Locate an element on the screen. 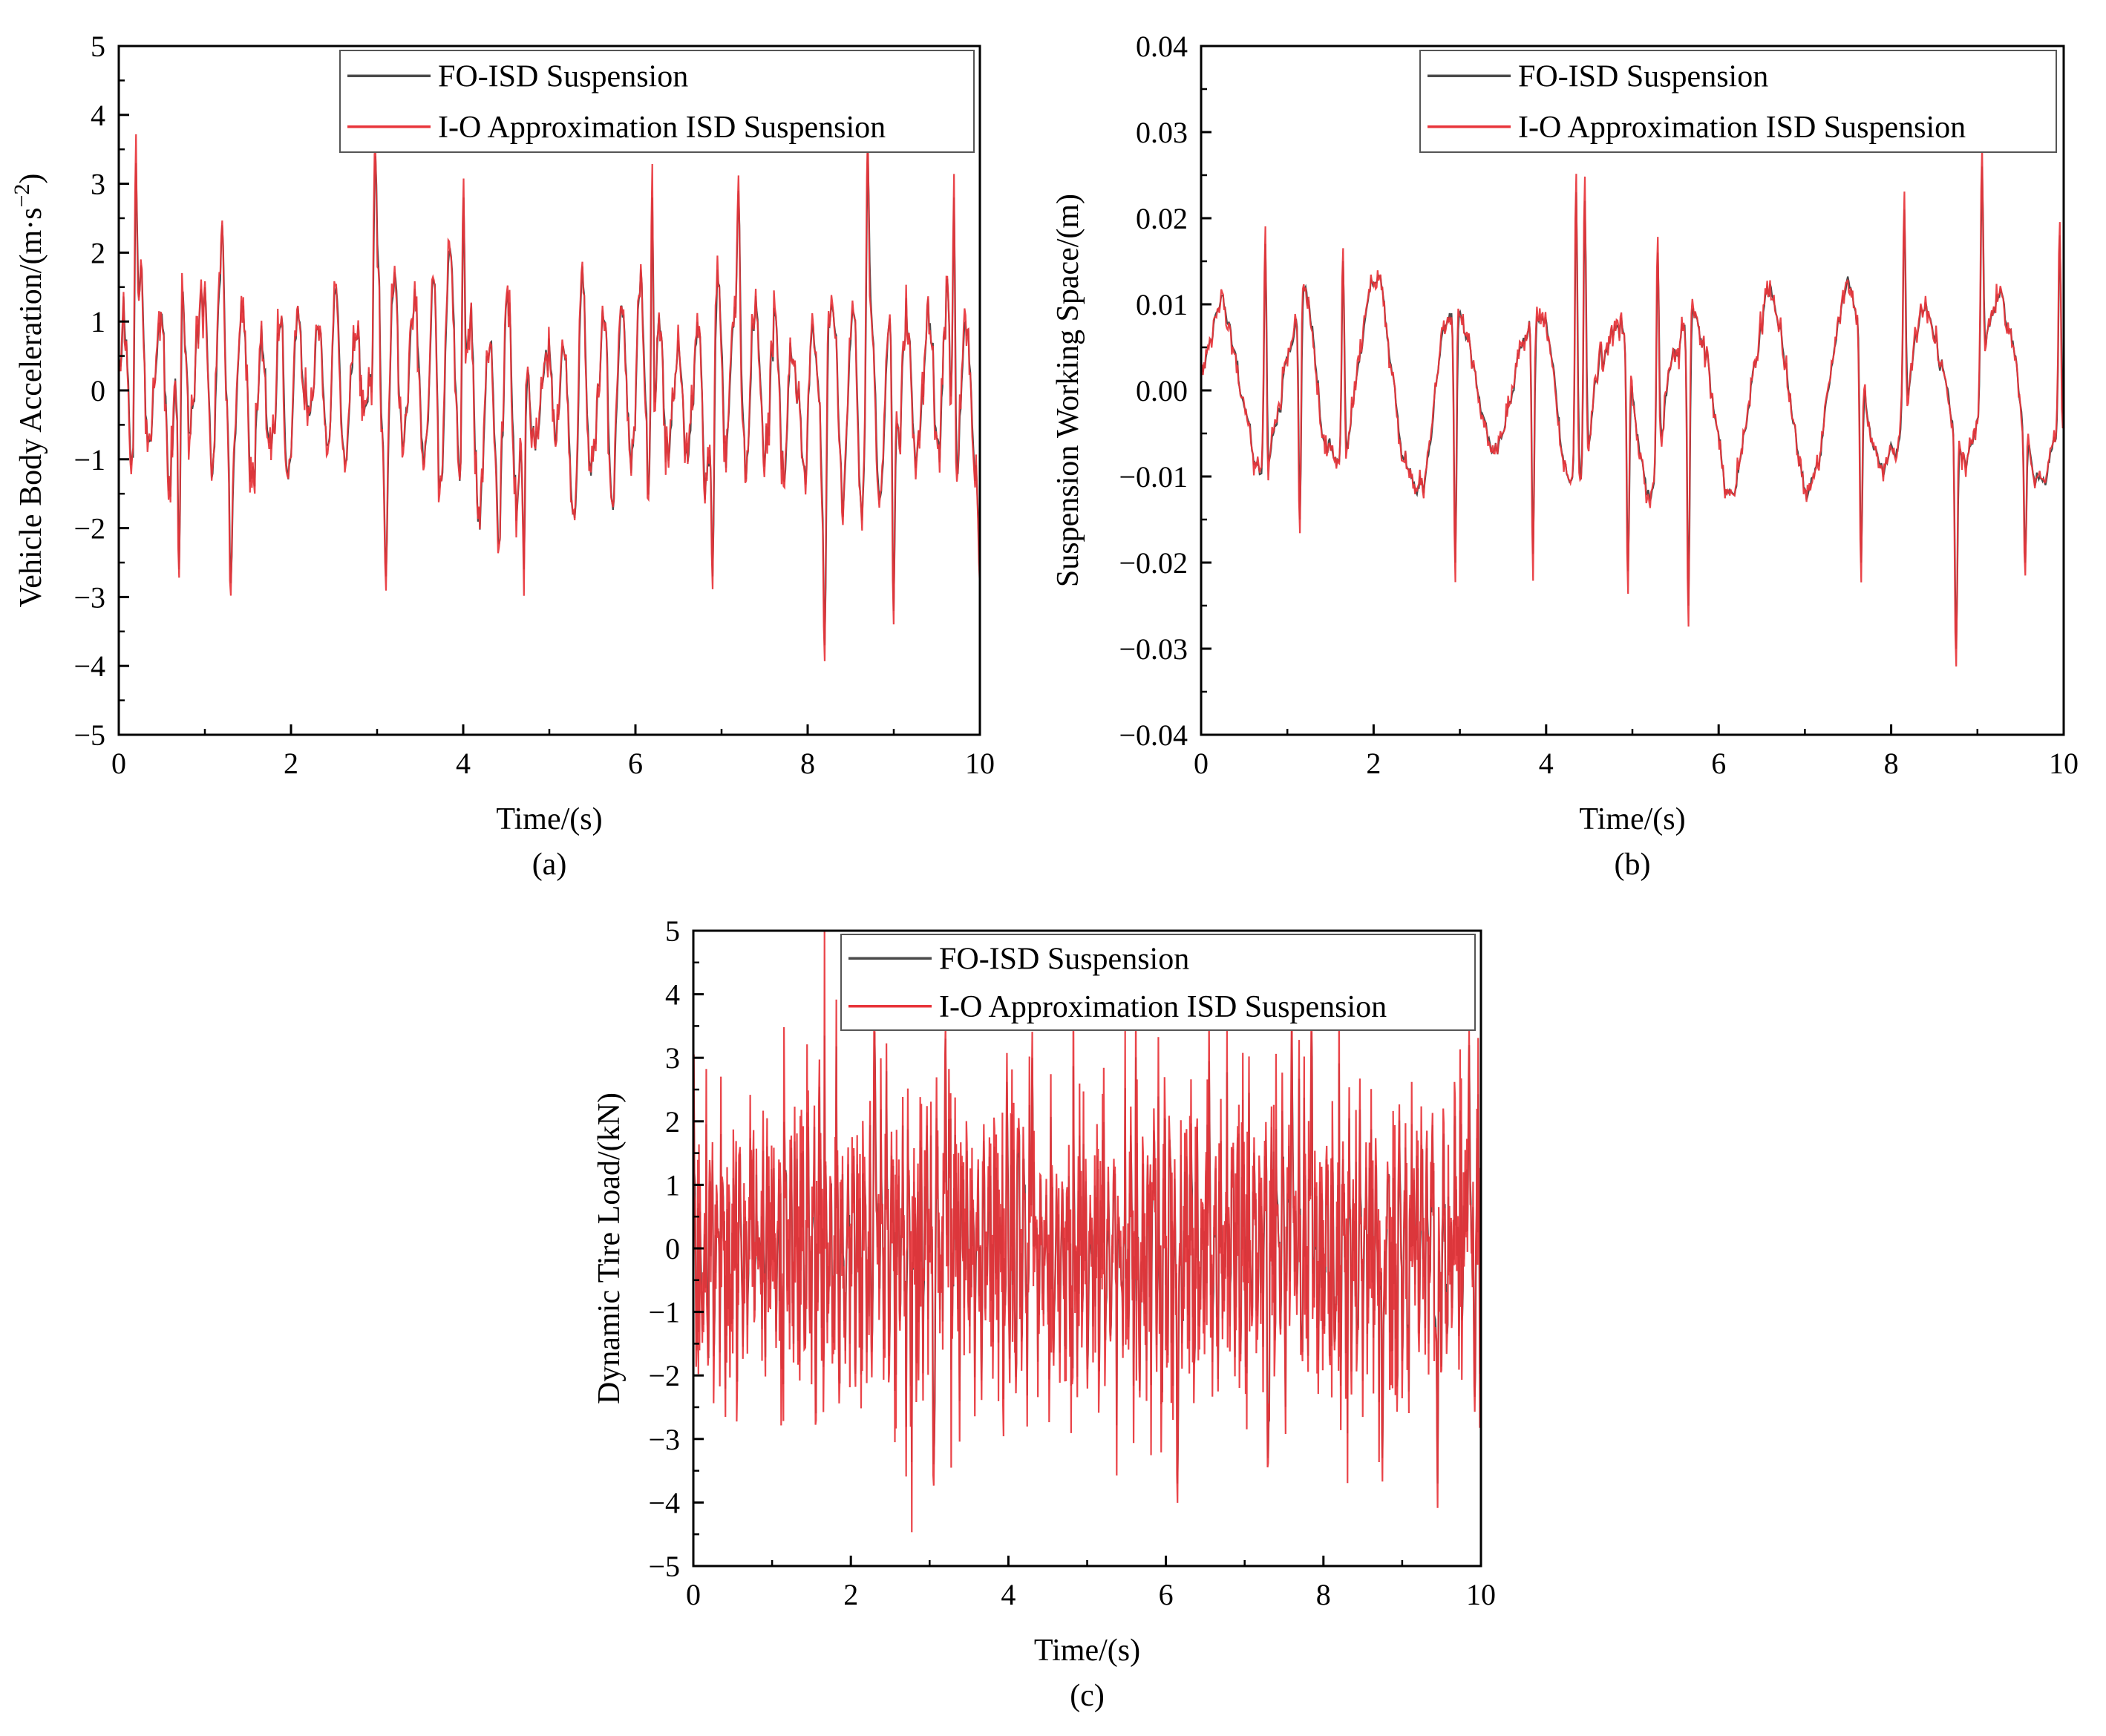  y-tick-label: 0.01 is located at coordinates (1162, 304).